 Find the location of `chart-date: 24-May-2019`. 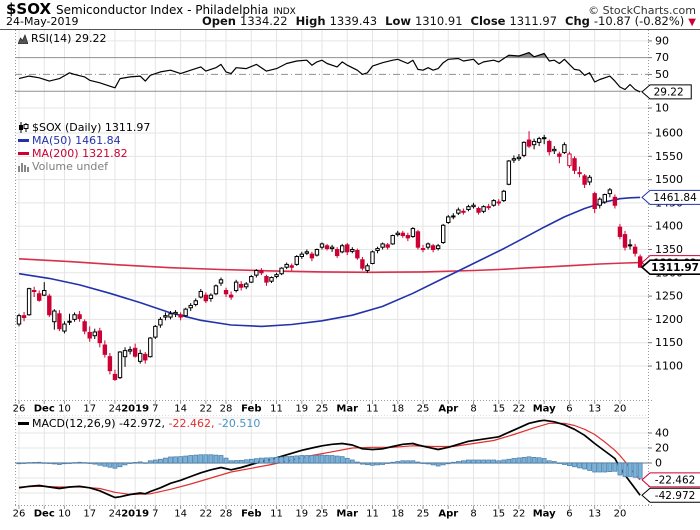

chart-date: 24-May-2019 is located at coordinates (42, 21).